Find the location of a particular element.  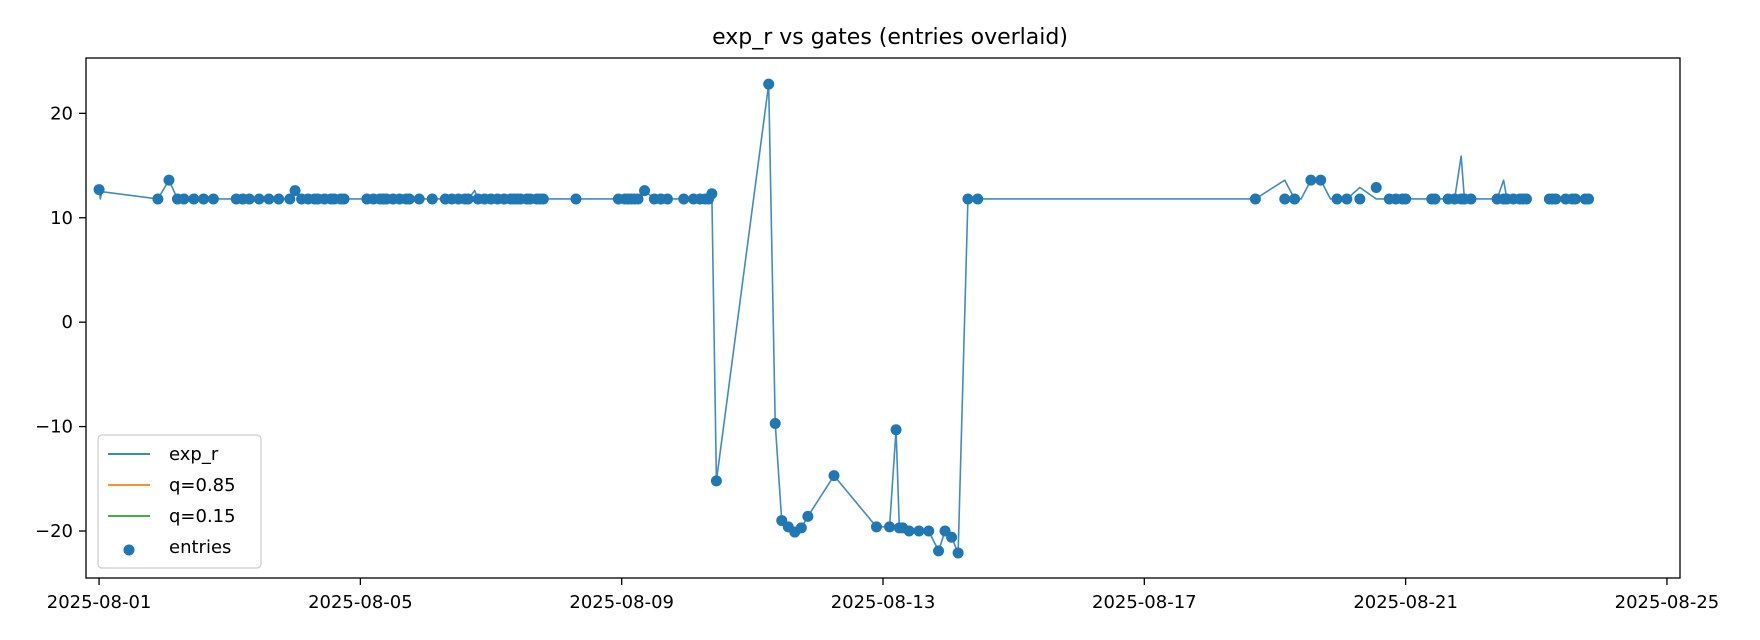

x-tick-label: 2025-08-13 is located at coordinates (883, 602).